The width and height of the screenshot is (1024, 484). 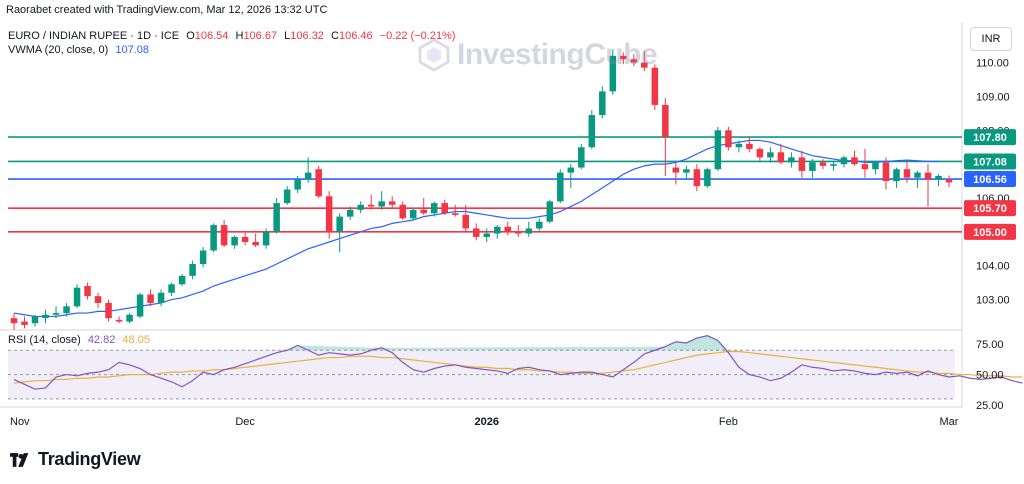 I want to click on vwma-legend: VWMA (20, close, 0) 107.08, so click(x=78, y=50).